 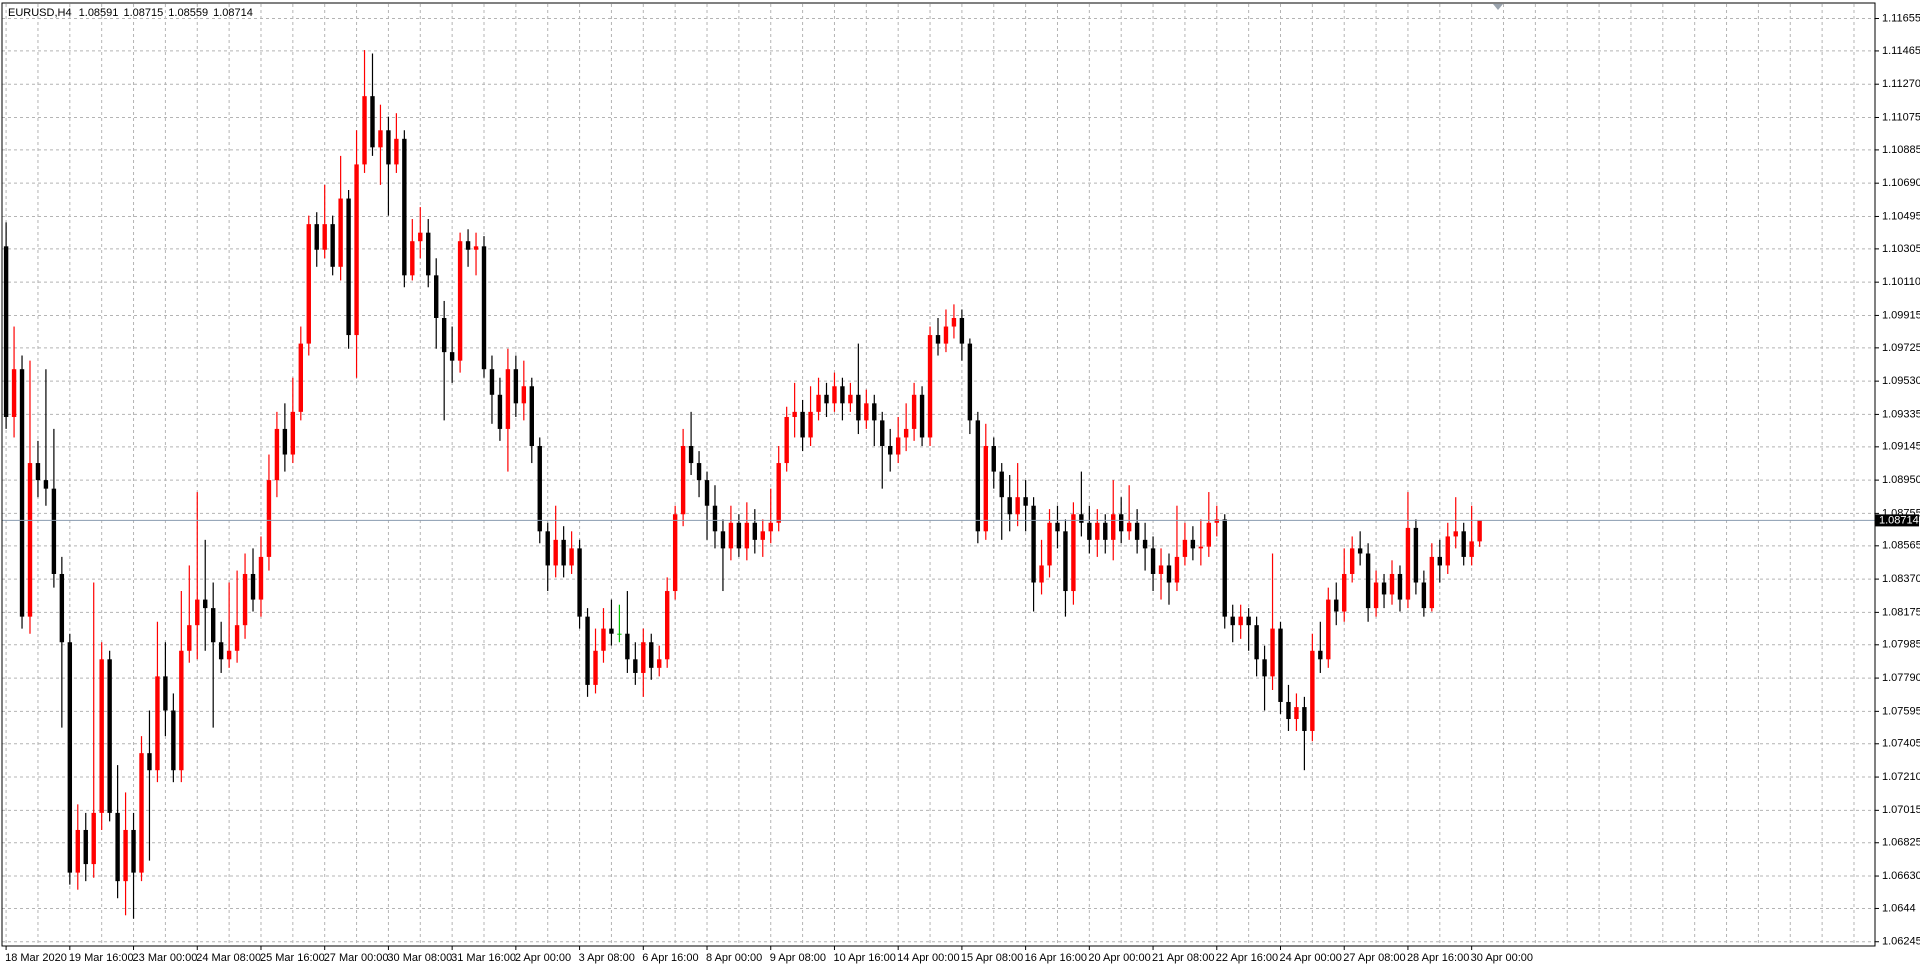 I want to click on y-tick-label: 1.07015, so click(x=1901, y=810).